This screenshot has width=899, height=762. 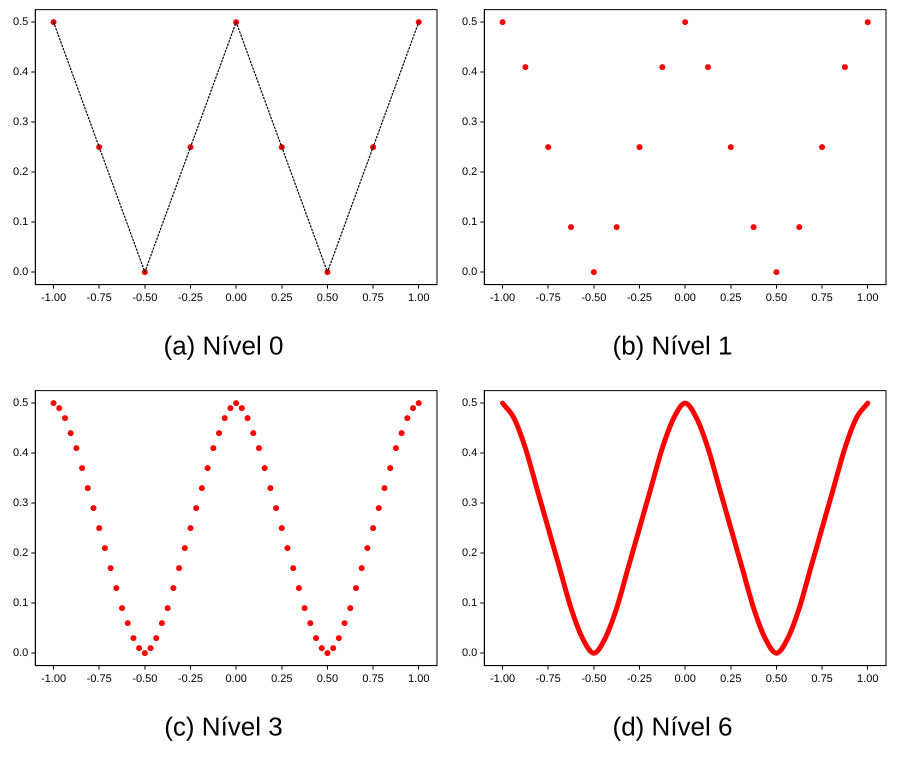 What do you see at coordinates (224, 345) in the screenshot?
I see `text: (a) Nível 0` at bounding box center [224, 345].